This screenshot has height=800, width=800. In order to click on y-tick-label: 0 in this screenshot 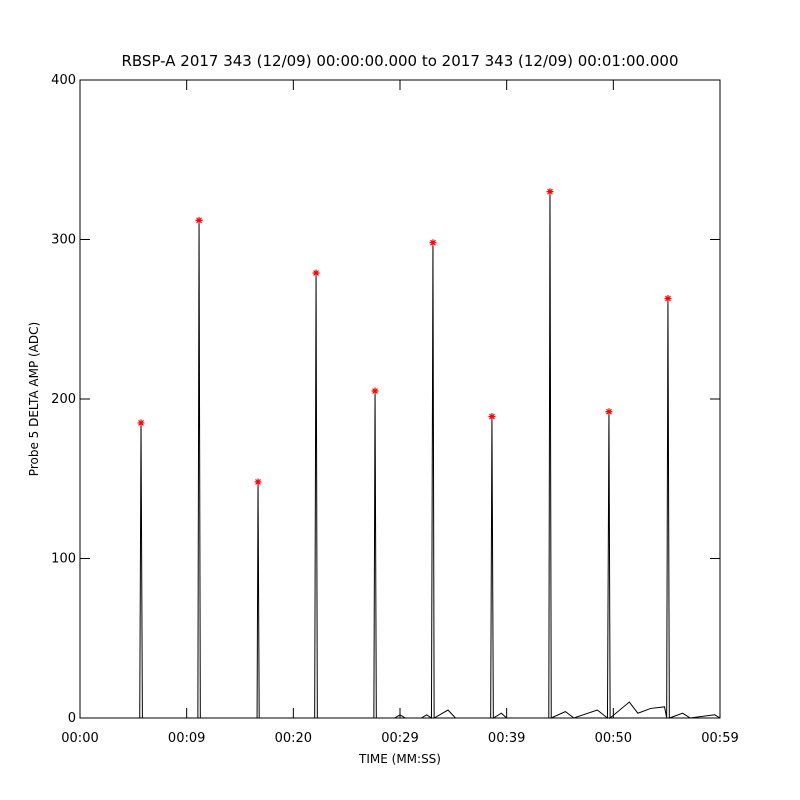, I will do `click(72, 718)`.